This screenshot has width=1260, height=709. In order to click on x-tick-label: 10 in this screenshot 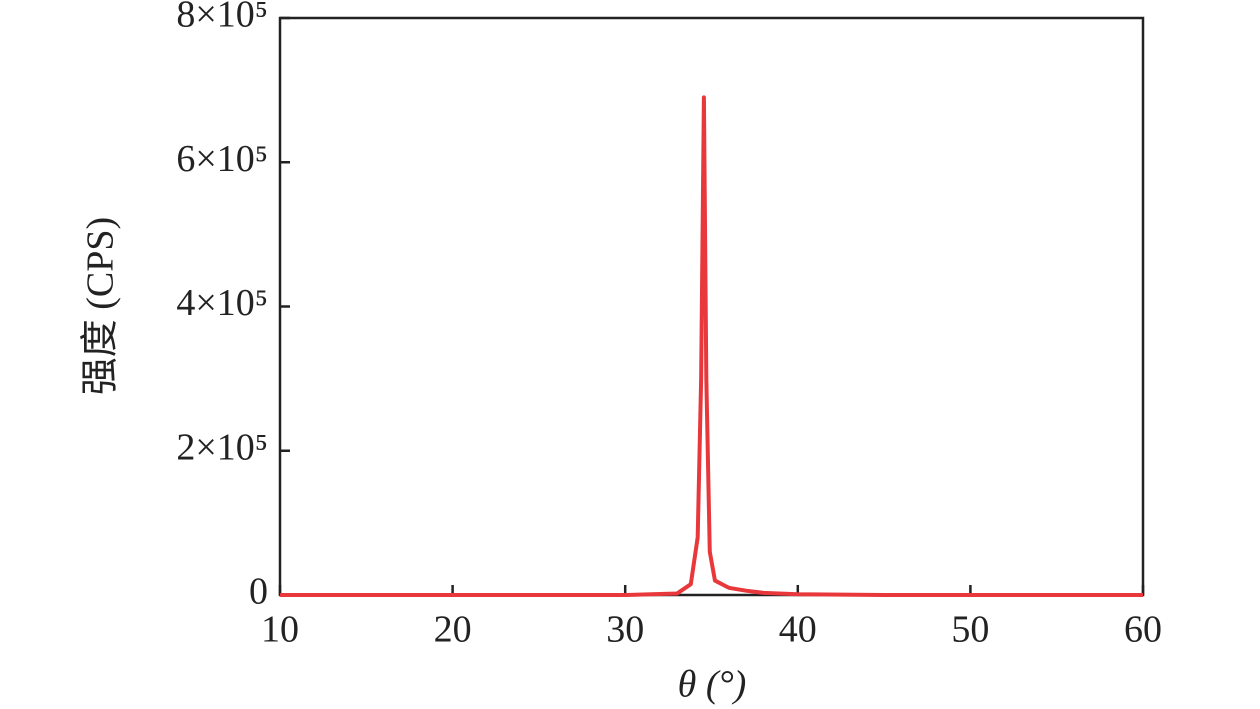, I will do `click(280, 630)`.